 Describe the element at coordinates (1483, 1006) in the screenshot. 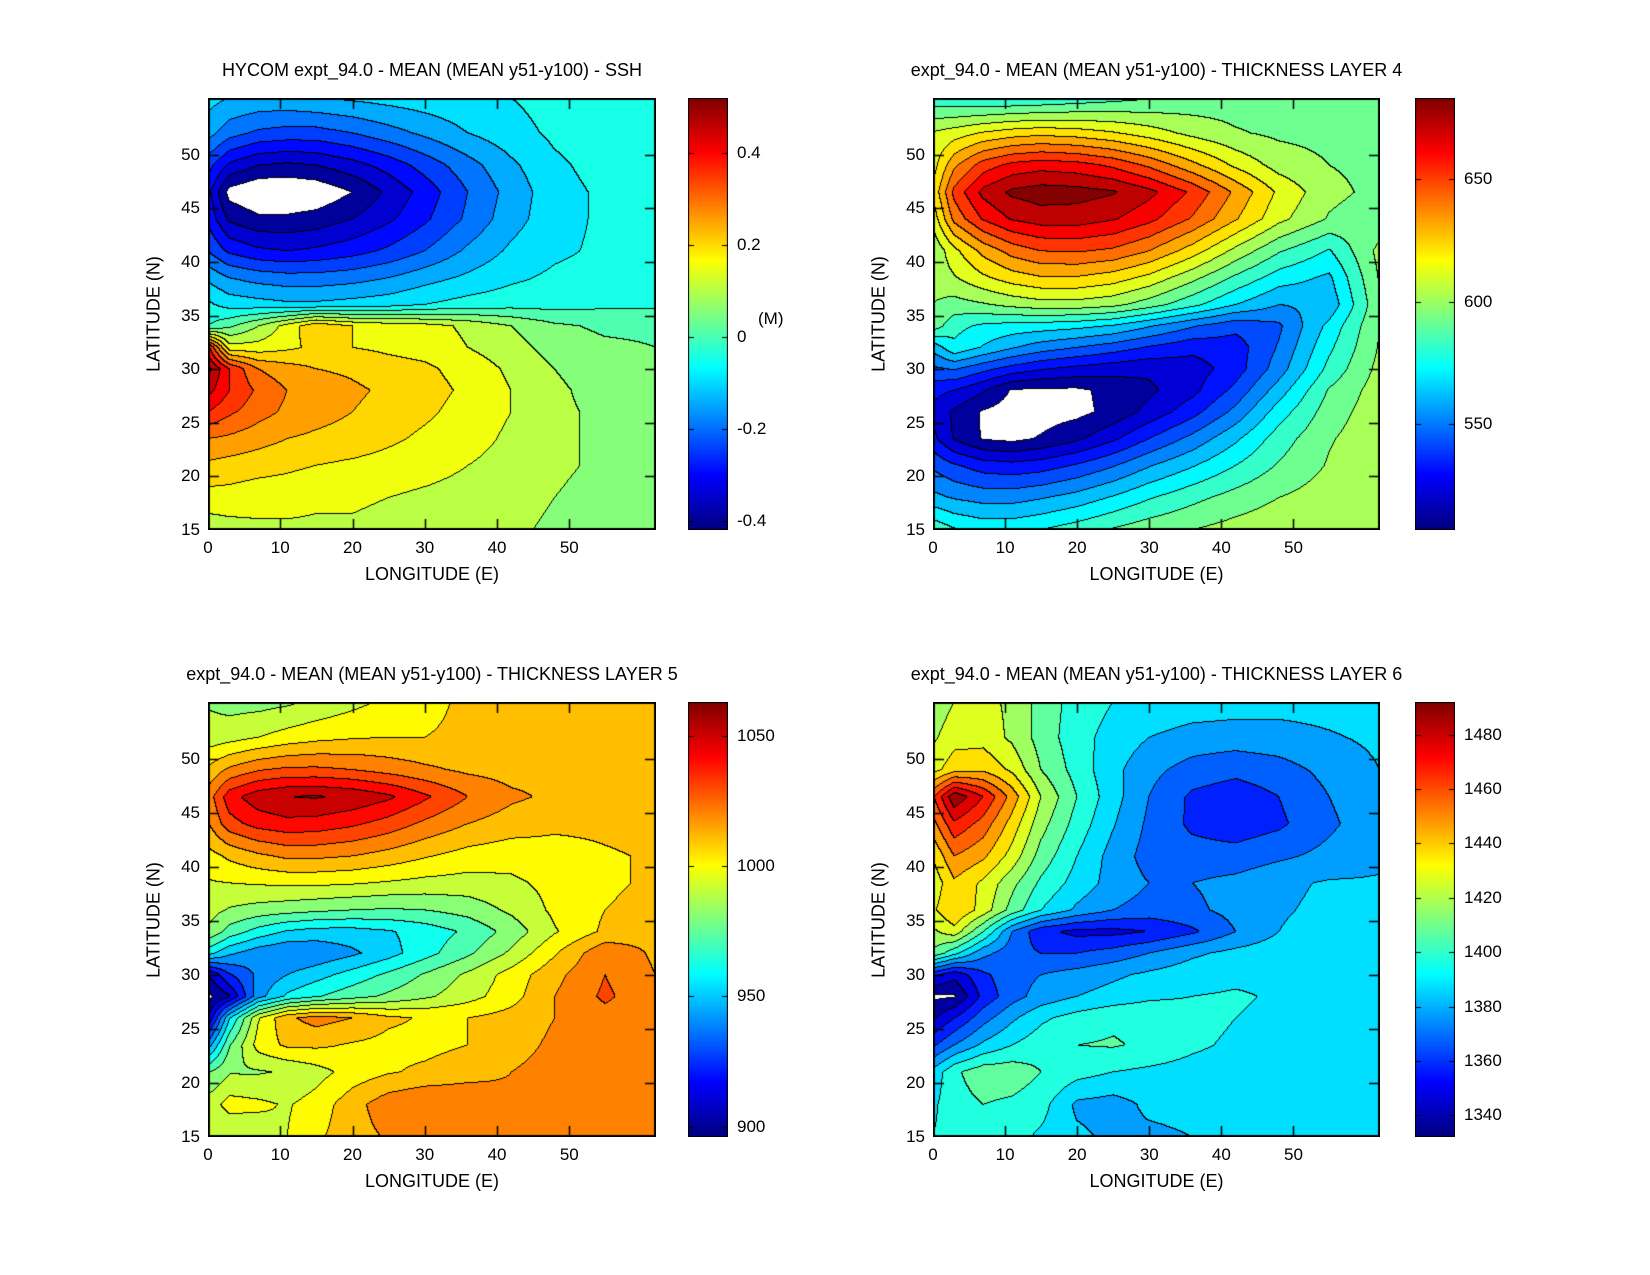

I see `colorbar-tick-label: 1380` at that location.